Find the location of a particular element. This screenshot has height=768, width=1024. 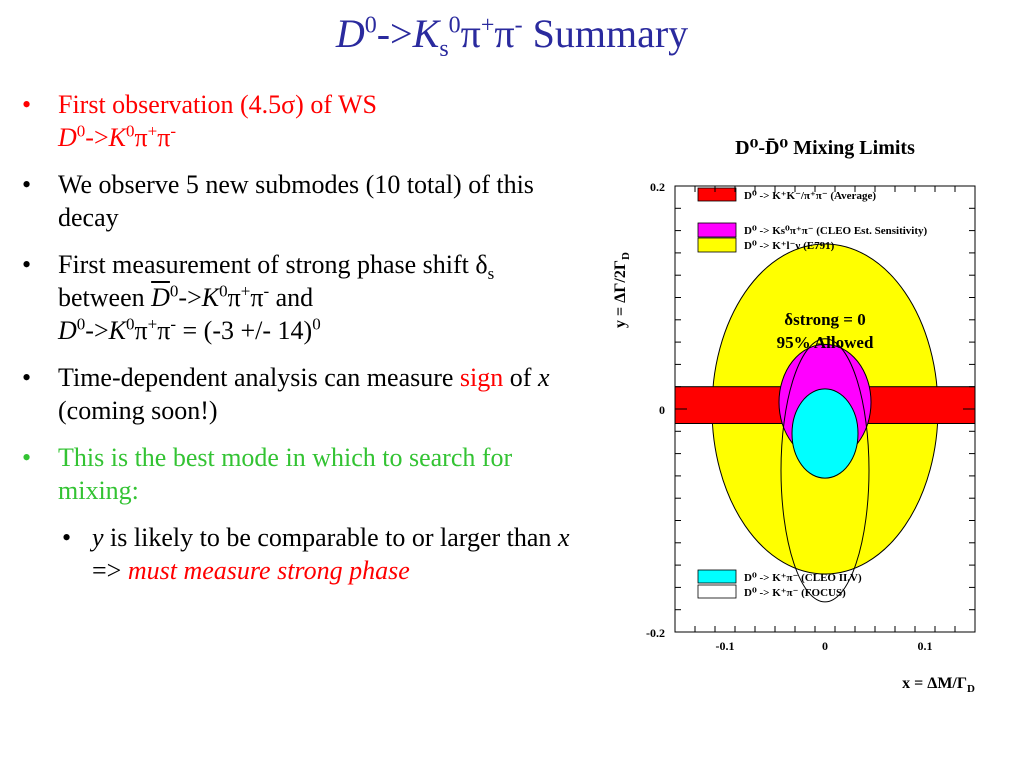

y-tick-label-bottom: -0.2 is located at coordinates (655, 633).